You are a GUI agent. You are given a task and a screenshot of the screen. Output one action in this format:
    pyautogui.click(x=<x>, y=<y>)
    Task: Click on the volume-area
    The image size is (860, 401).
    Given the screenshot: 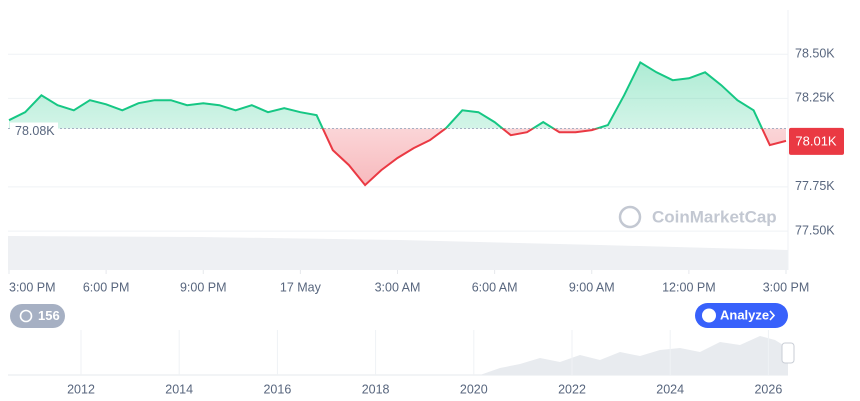 What is the action you would take?
    pyautogui.click(x=398, y=253)
    